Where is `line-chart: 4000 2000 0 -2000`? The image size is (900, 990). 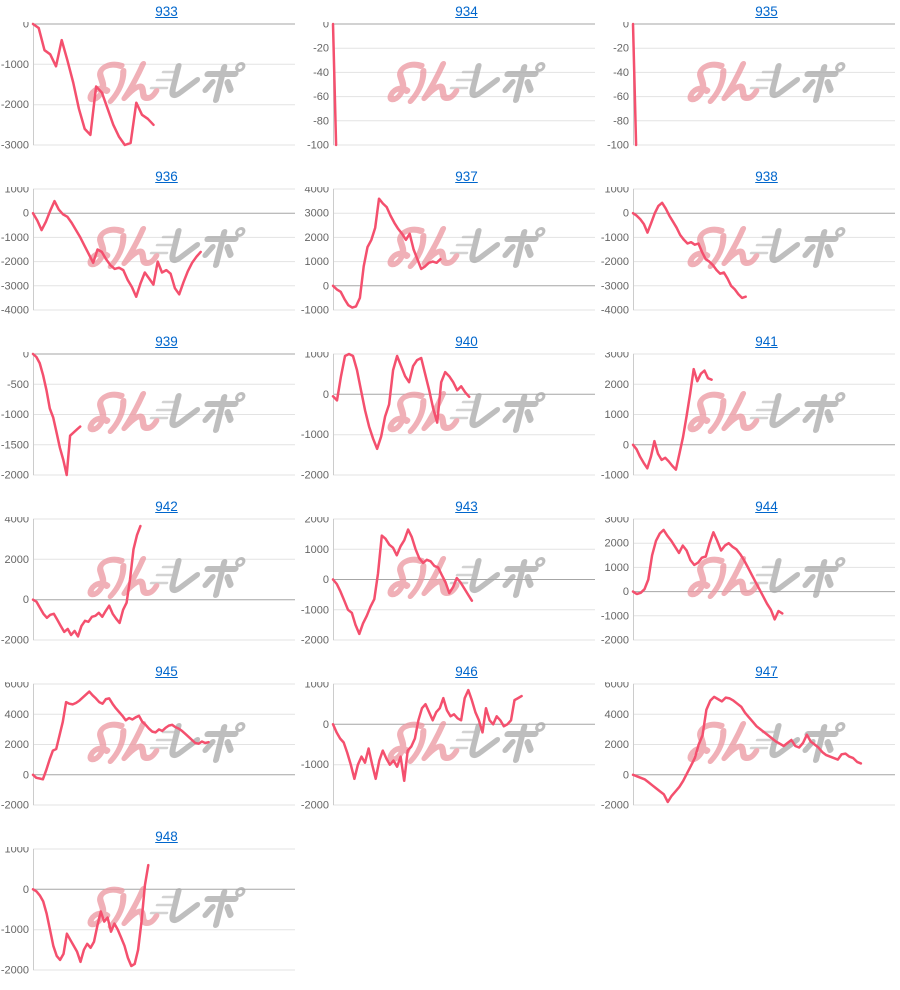
line-chart: 4000 2000 0 -2000 is located at coordinates (148, 582).